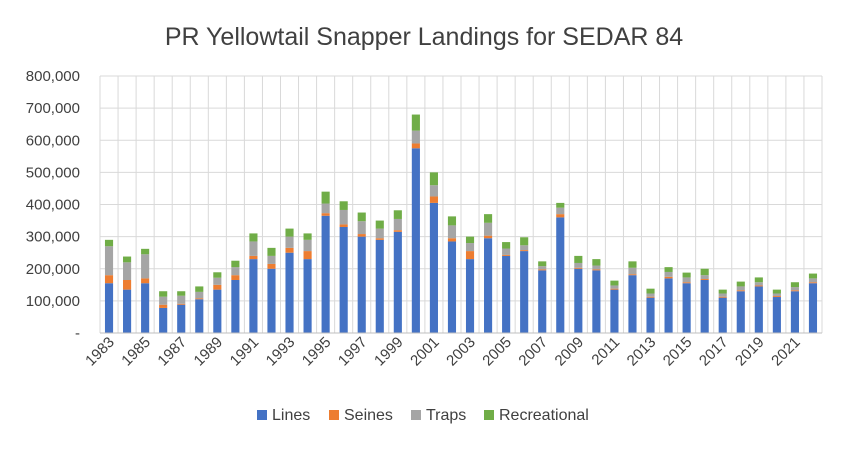 This screenshot has height=450, width=847. I want to click on bar-seines-2021, so click(794, 291).